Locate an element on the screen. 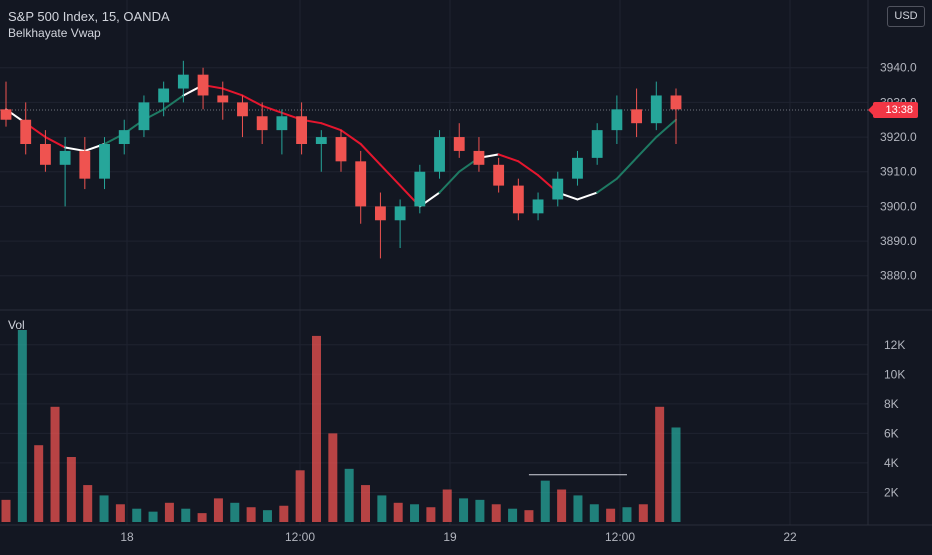 This screenshot has width=932, height=555. time-axis-labels: 18 12:00 19 12:00 22 is located at coordinates (458, 537).